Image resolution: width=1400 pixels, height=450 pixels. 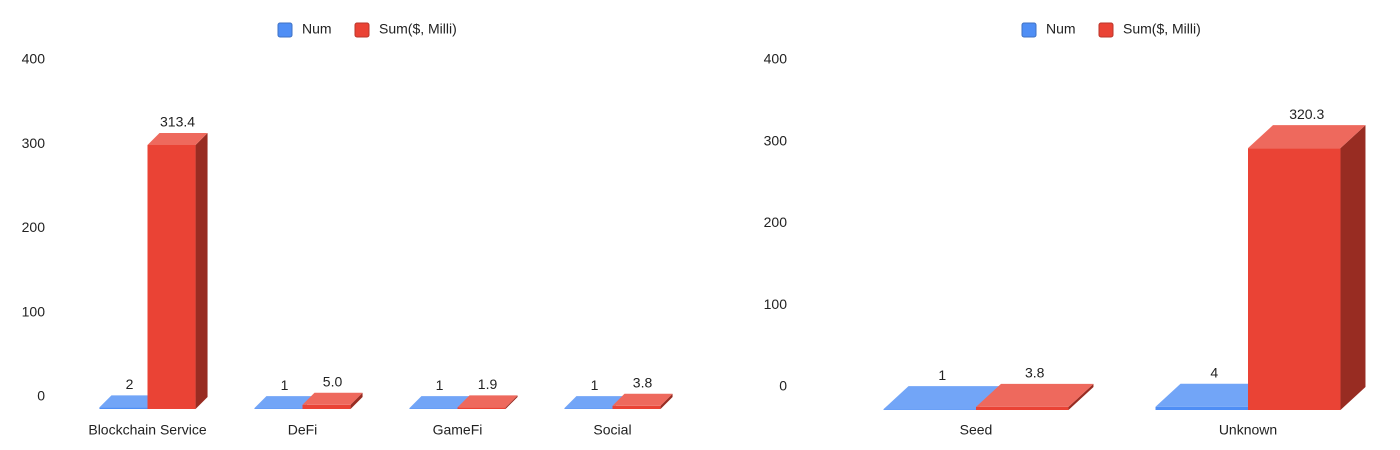 I want to click on x-tick-label: Social, so click(x=612, y=430).